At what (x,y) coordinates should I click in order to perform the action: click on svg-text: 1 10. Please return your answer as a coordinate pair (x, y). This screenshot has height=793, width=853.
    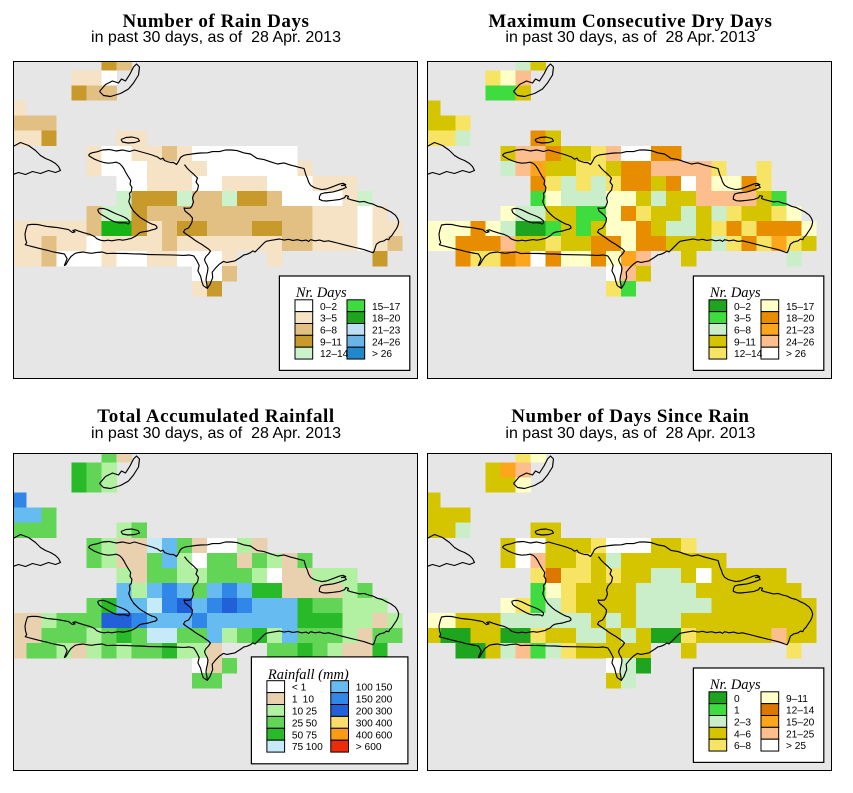
    Looking at the image, I should click on (303, 699).